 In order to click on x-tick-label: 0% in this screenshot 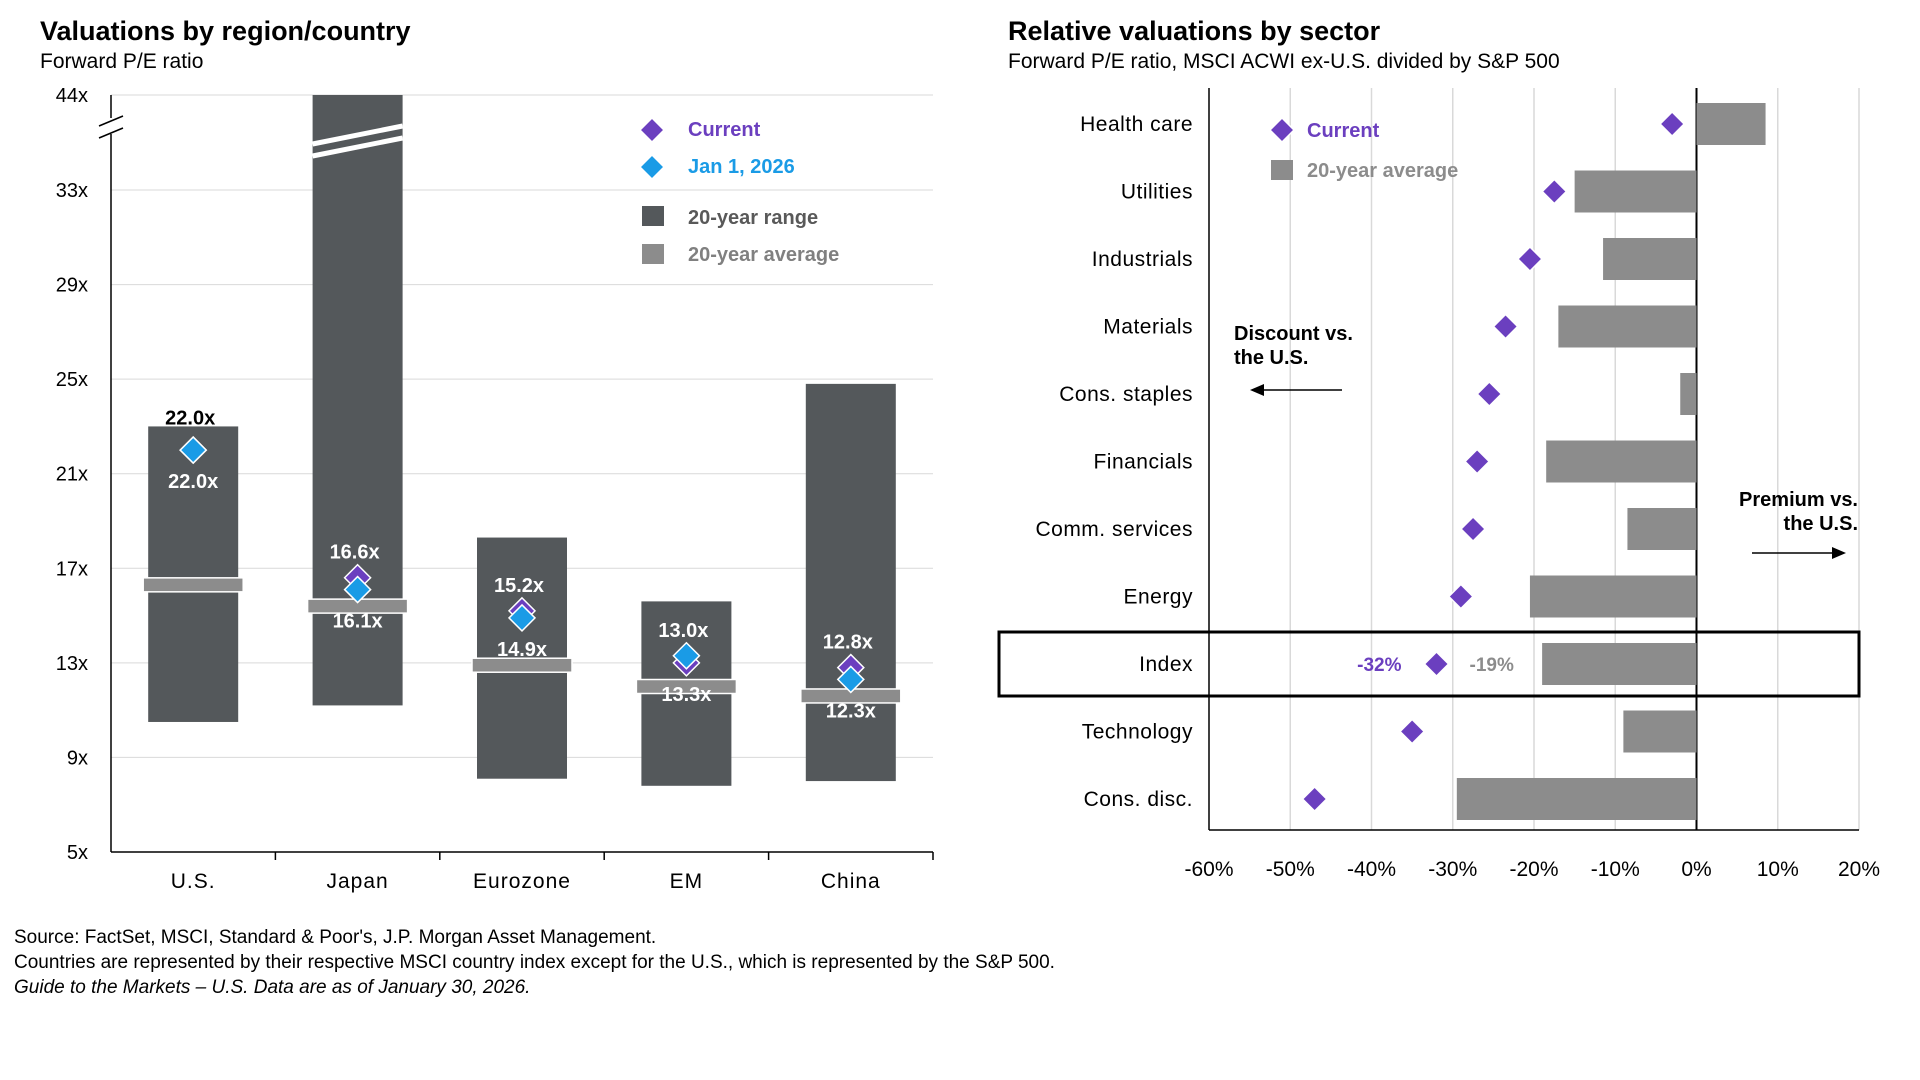, I will do `click(1696, 869)`.